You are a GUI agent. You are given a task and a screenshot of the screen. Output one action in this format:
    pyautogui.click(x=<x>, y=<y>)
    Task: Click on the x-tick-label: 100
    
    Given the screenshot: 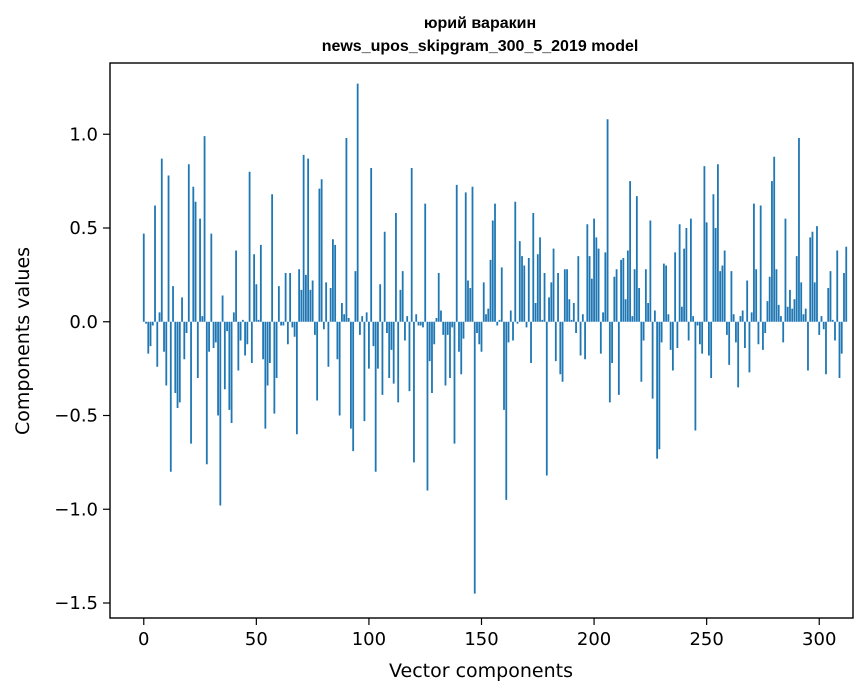 What is the action you would take?
    pyautogui.click(x=369, y=639)
    